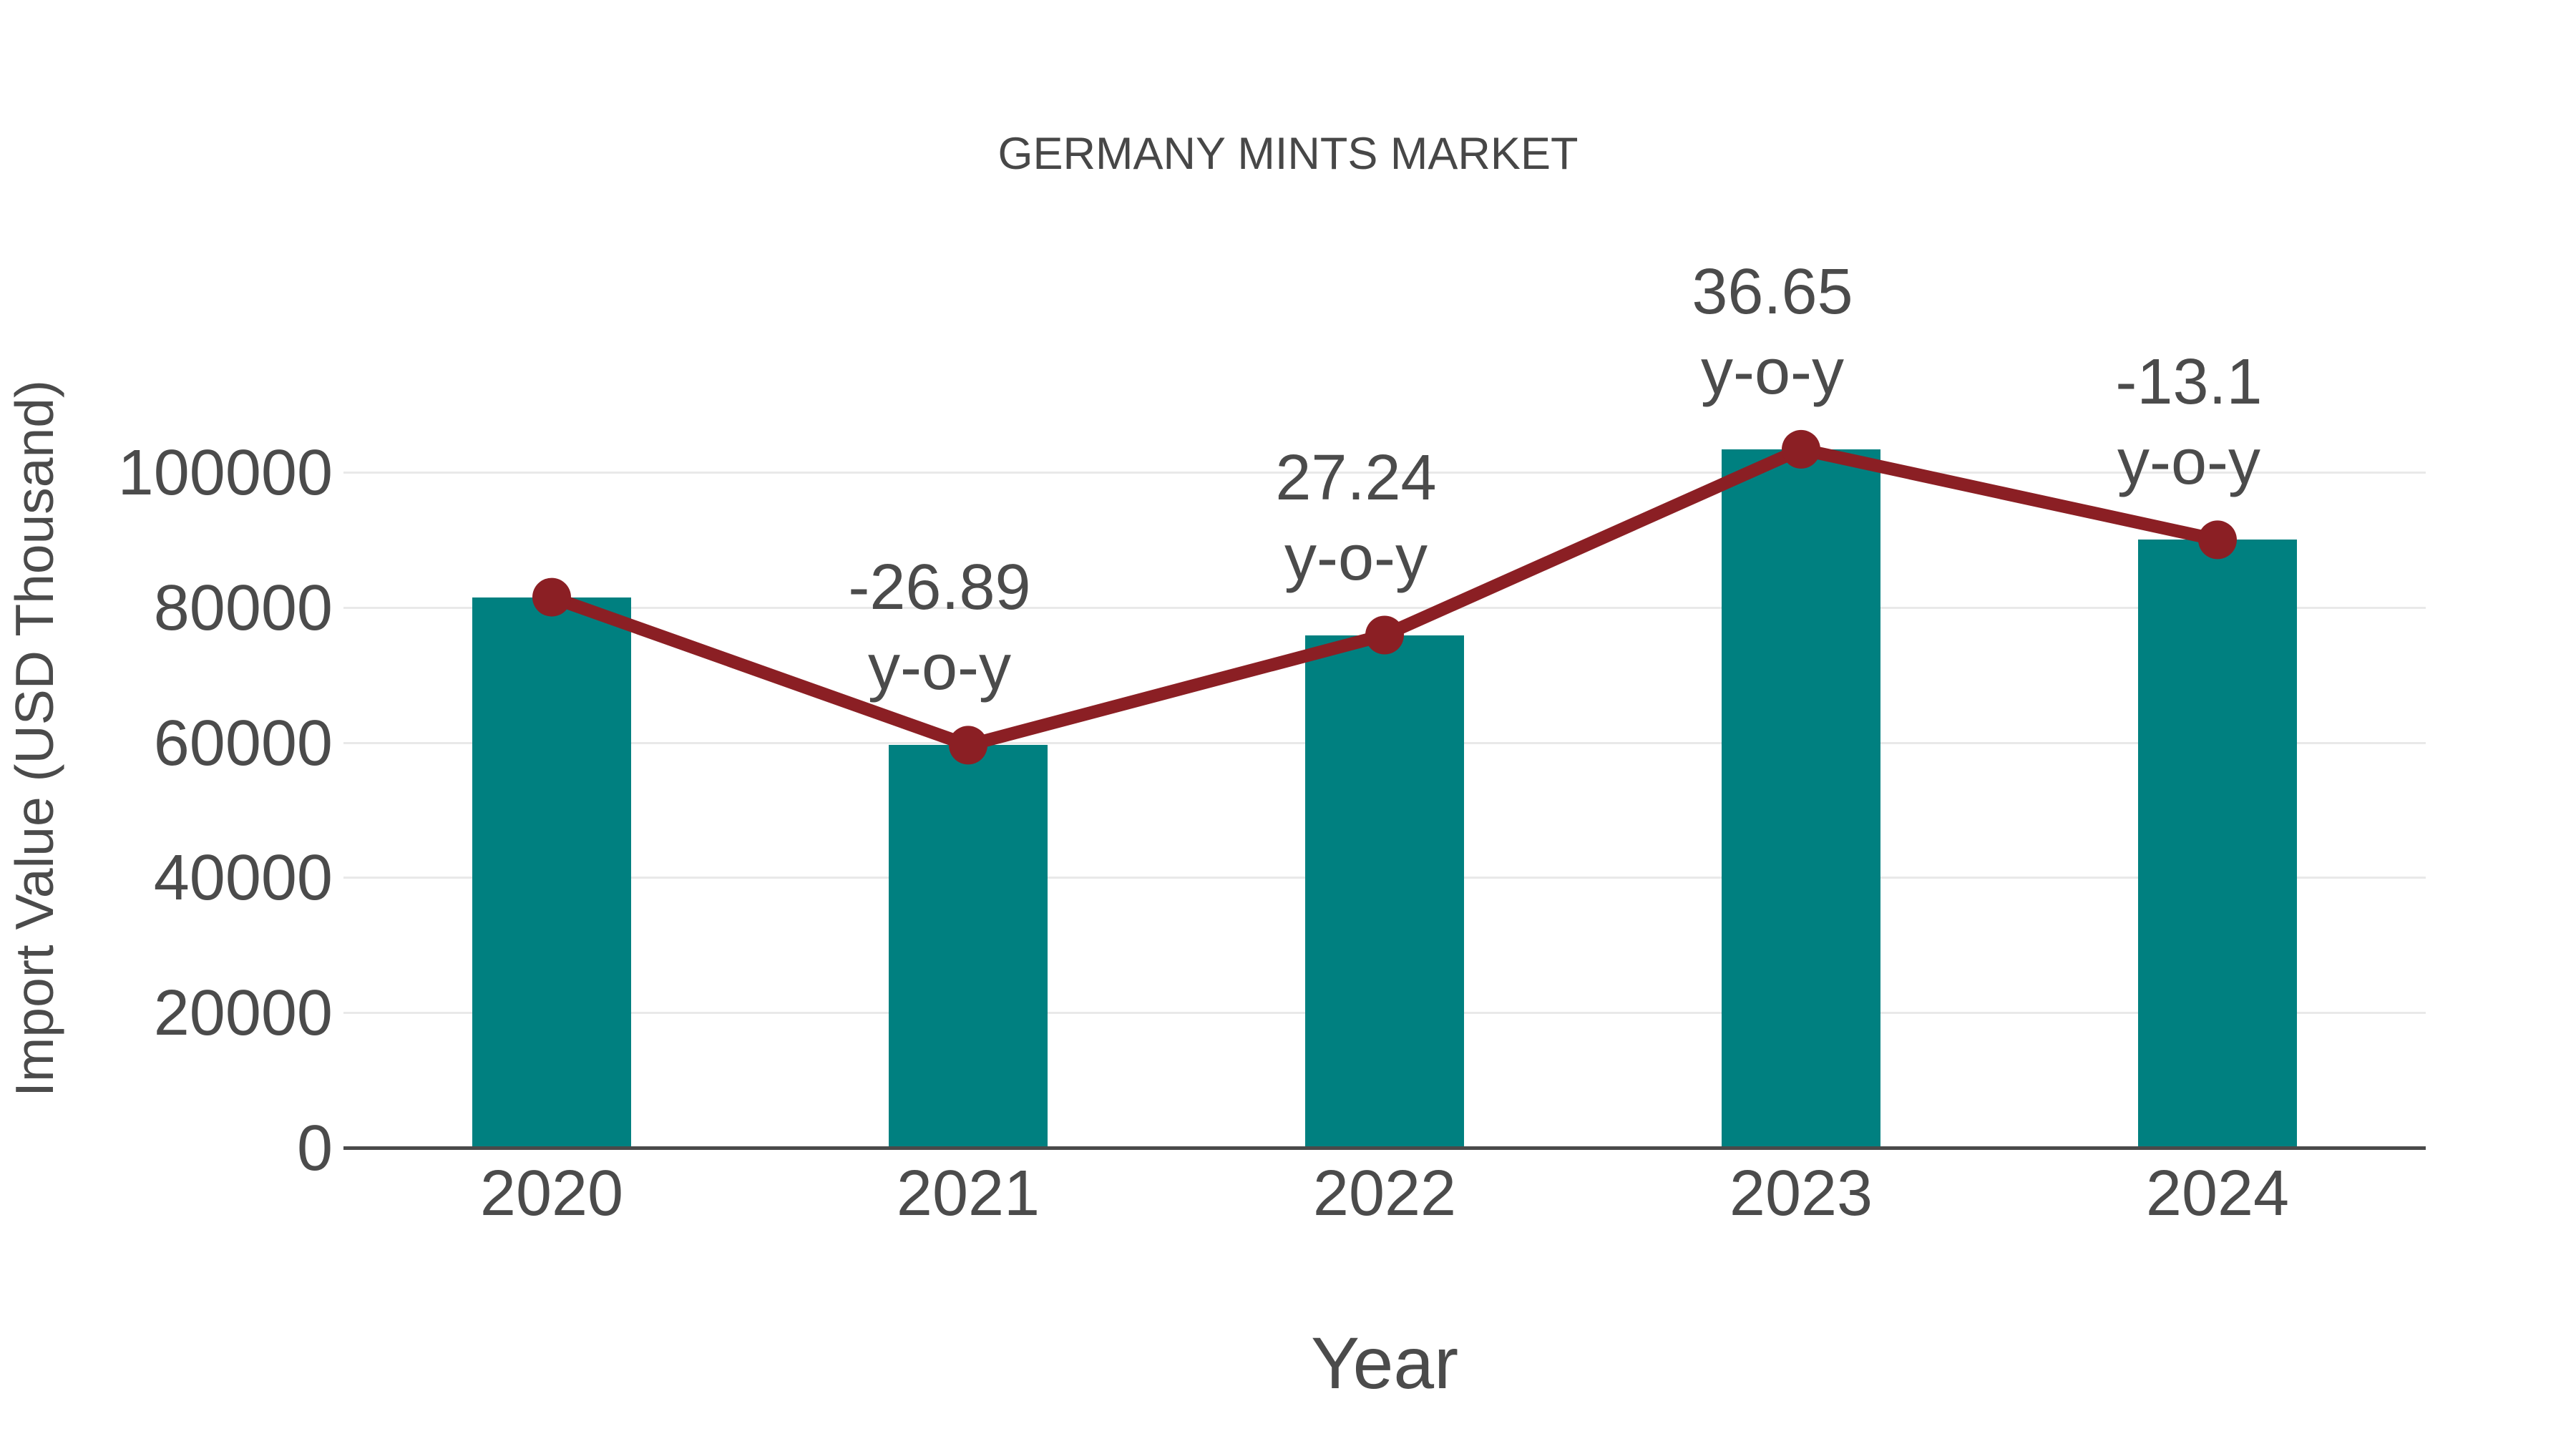  I want to click on line-marker-2021, so click(968, 745).